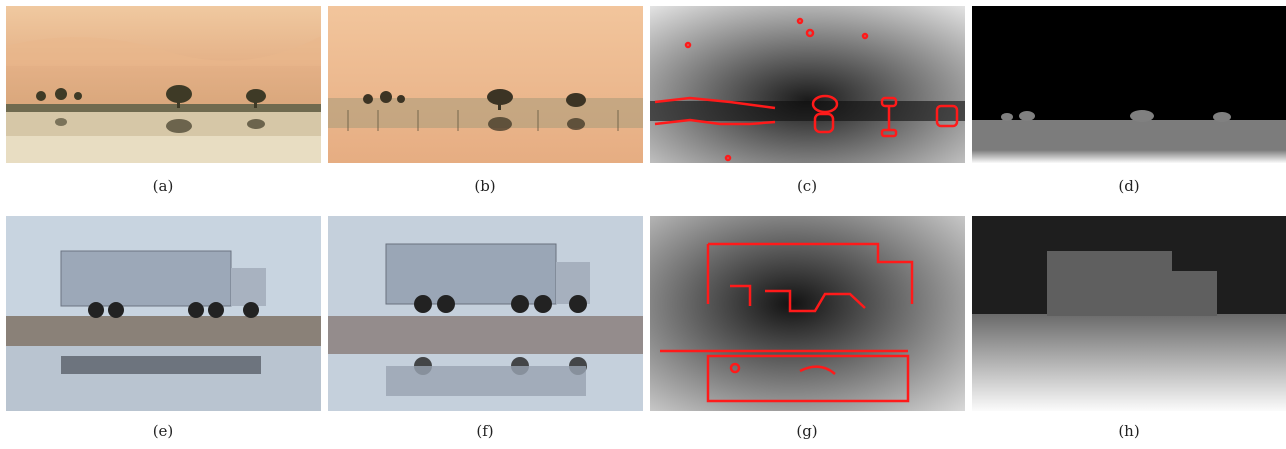 This screenshot has width=1286, height=449. I want to click on panel-c-distance-map, so click(807, 84).